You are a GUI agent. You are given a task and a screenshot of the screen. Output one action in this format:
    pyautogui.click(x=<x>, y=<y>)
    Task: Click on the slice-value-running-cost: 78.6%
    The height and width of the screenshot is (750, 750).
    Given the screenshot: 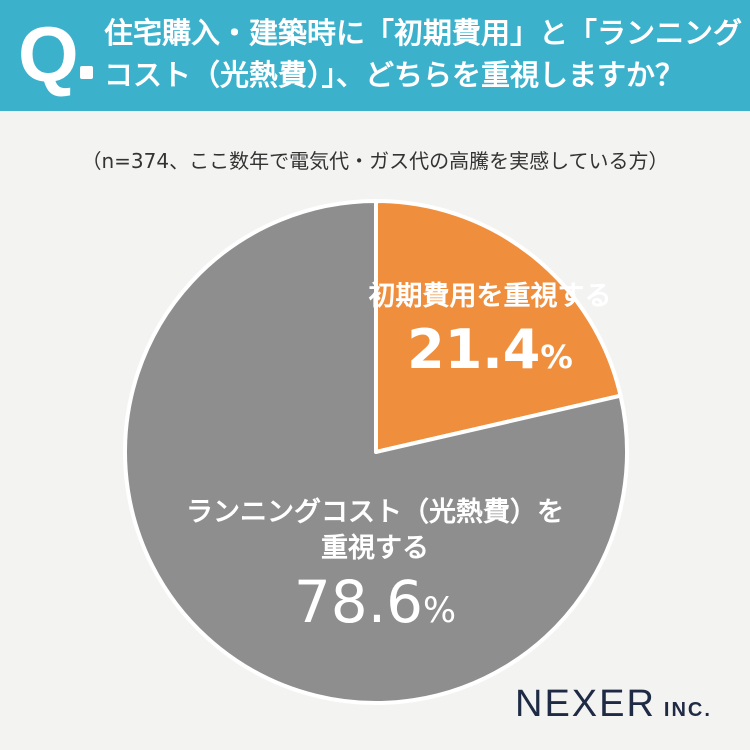 What is the action you would take?
    pyautogui.click(x=375, y=602)
    